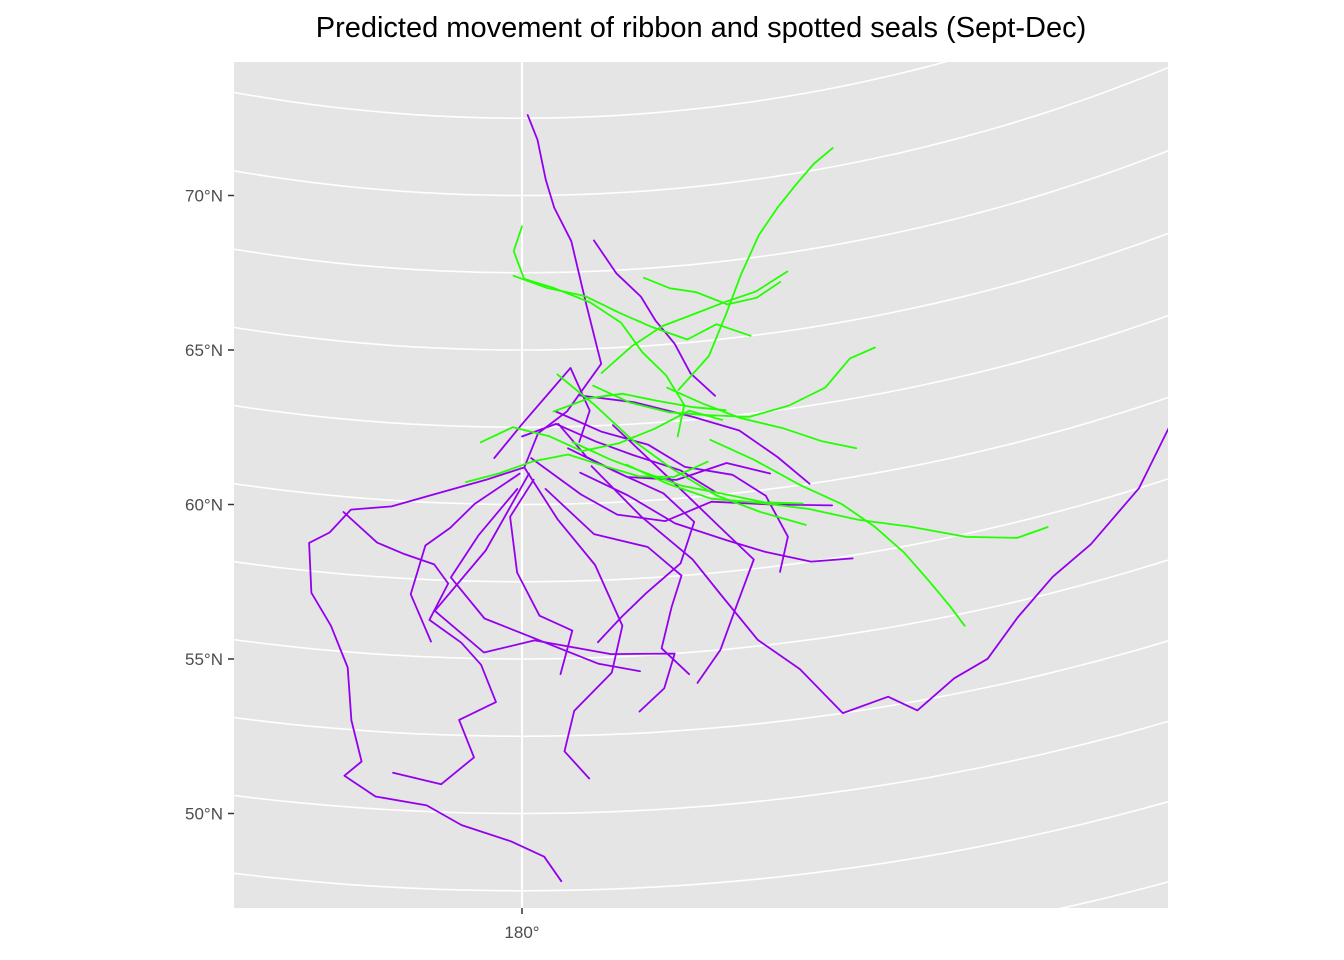  Describe the element at coordinates (204, 196) in the screenshot. I see `y-tick-label: 70°N` at that location.